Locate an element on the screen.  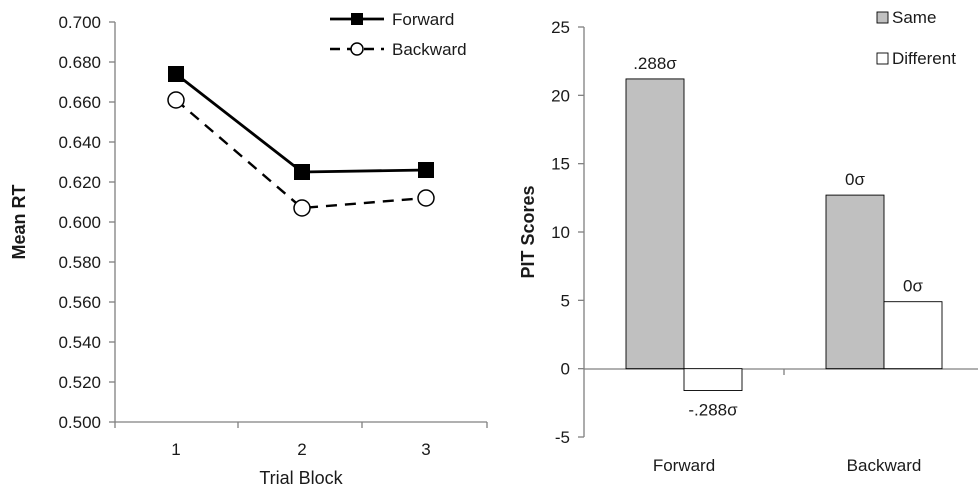
line-chart-x-axis-title: Trial Block is located at coordinates (301, 478).